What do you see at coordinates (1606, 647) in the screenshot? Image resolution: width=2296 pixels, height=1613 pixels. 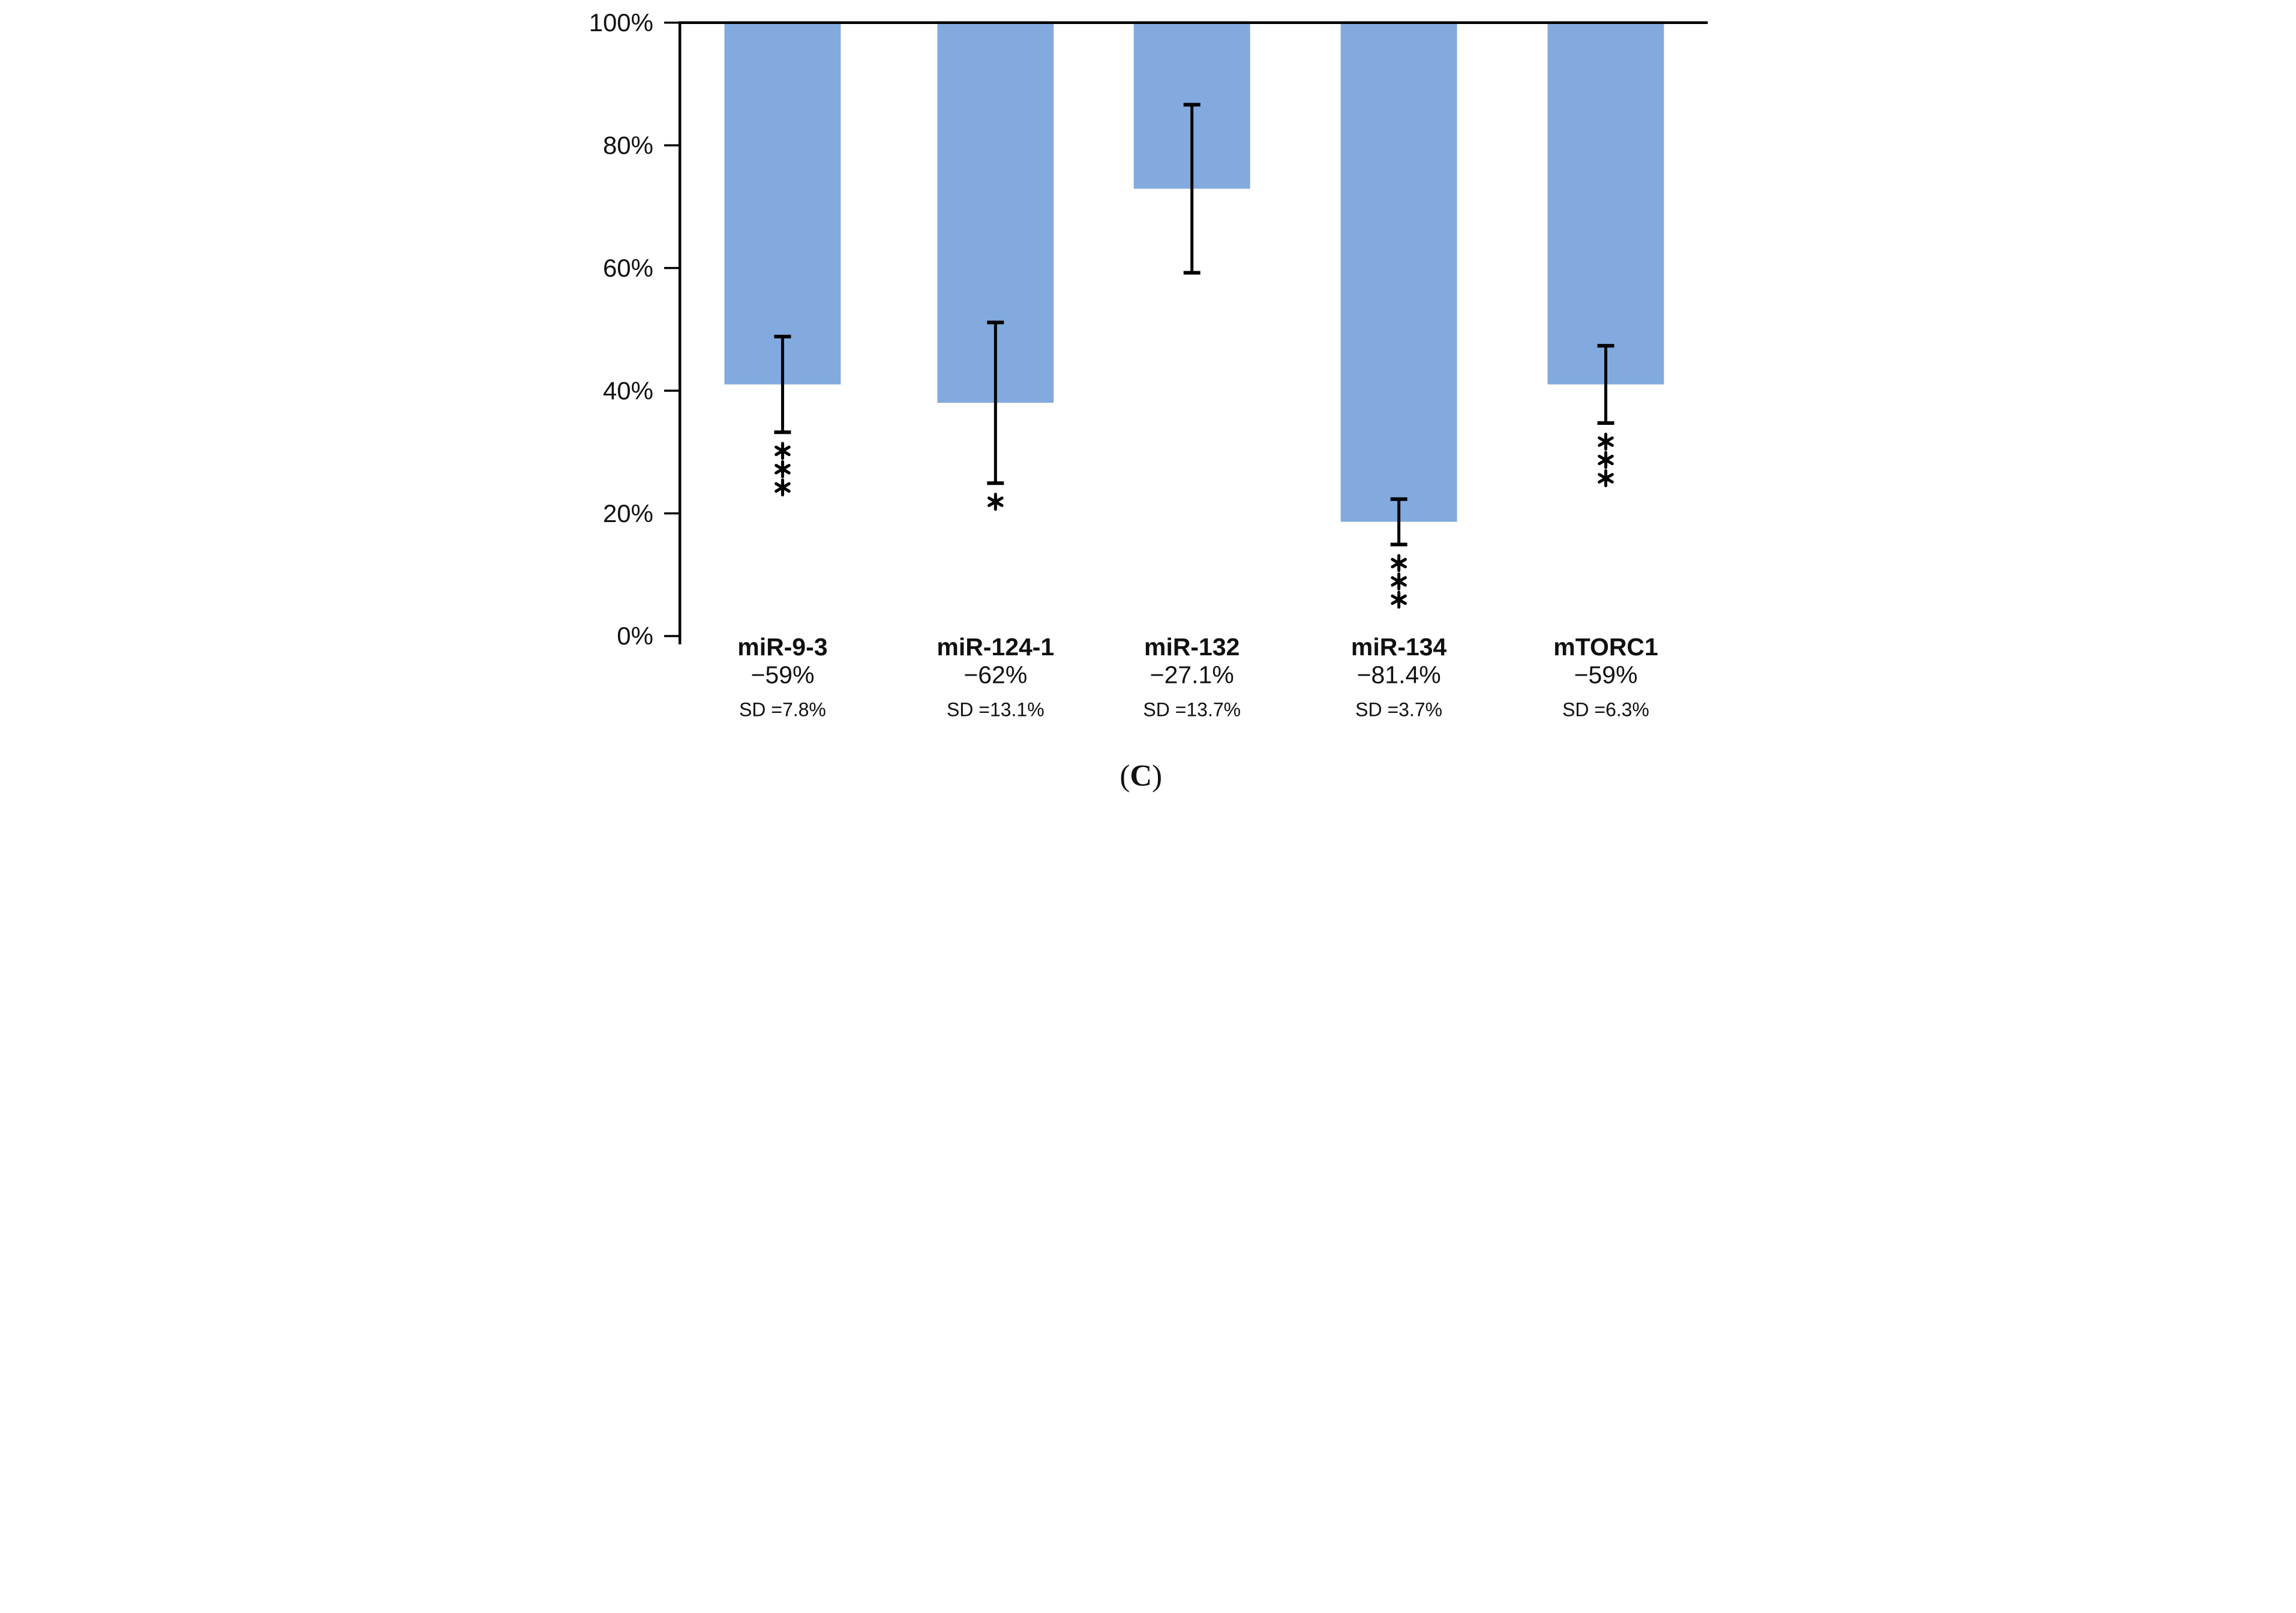 I see `category-label: mTORC1` at bounding box center [1606, 647].